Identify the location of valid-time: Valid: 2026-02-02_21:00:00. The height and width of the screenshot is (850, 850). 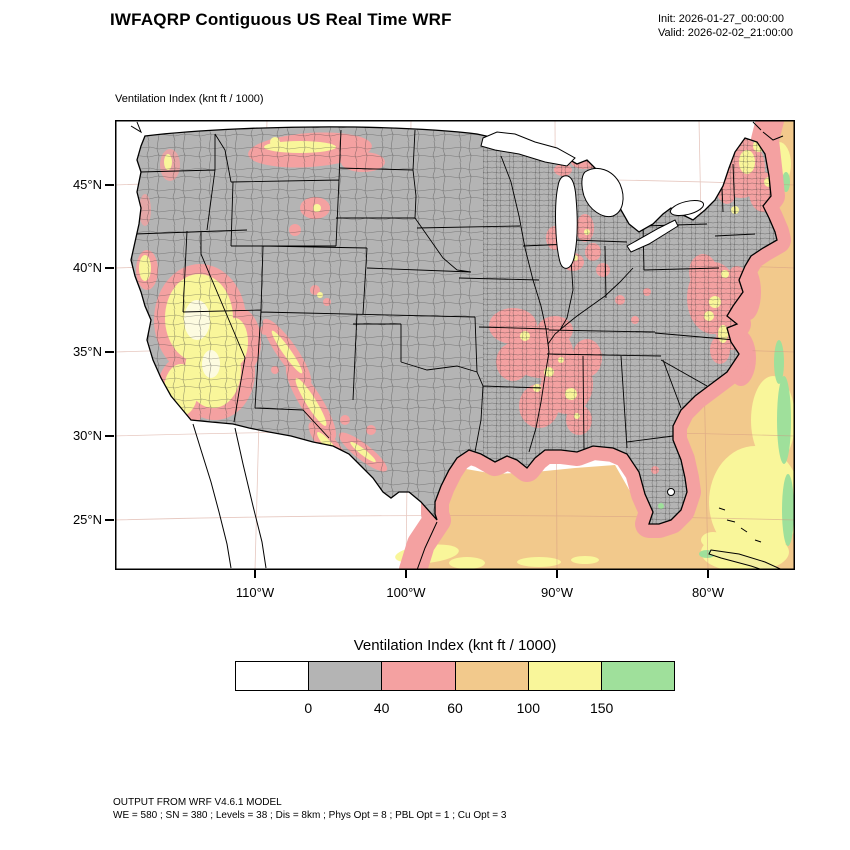
(725, 33).